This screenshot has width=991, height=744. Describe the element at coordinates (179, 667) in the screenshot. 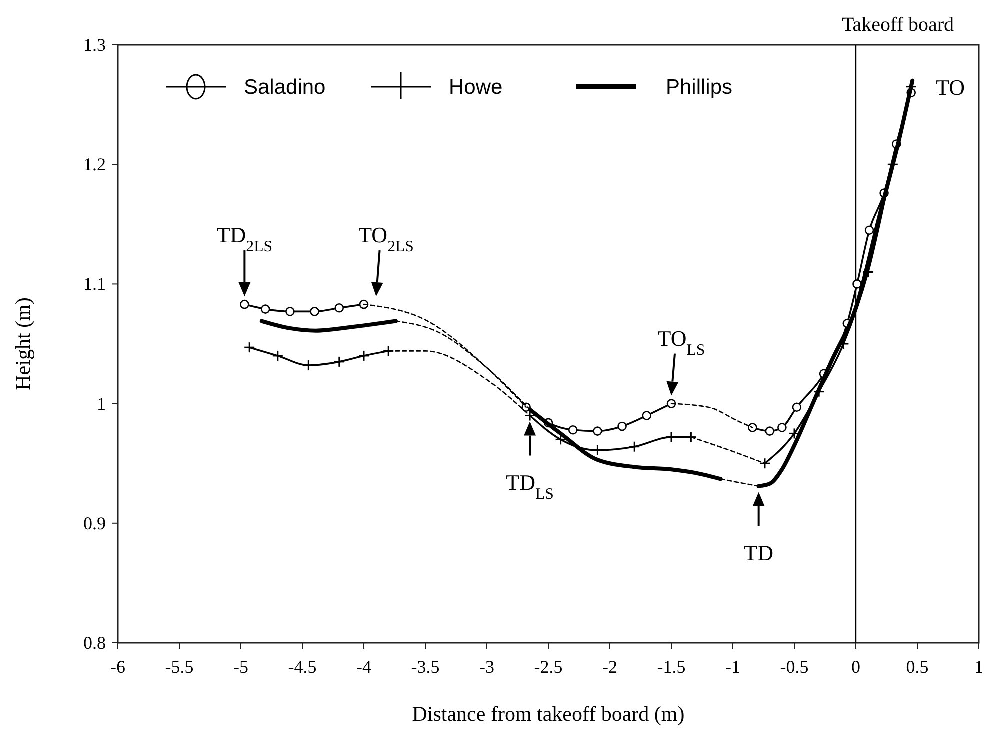

I see `x-tick-label: -5.5` at that location.